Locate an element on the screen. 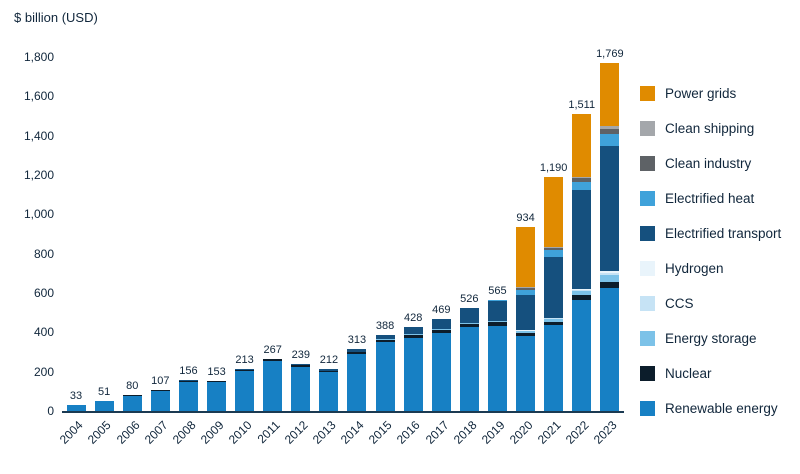 The width and height of the screenshot is (800, 474). legend-label: Renewable energy is located at coordinates (721, 408).